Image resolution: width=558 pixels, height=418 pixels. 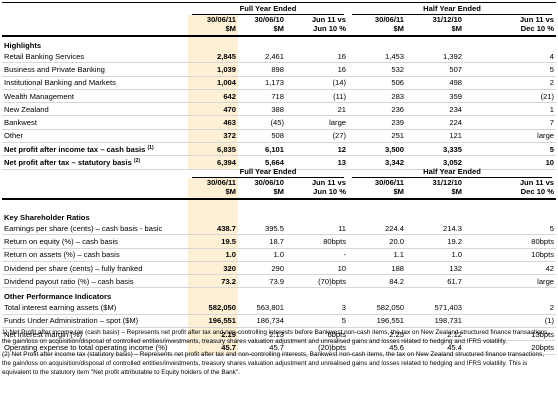 I want to click on value-cell: 10, so click(x=317, y=268).